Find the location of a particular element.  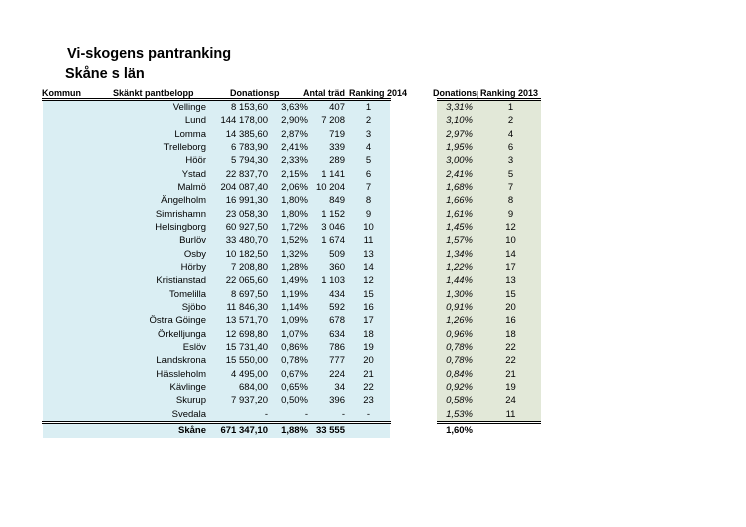

cell-ranking-2014: 3 is located at coordinates (368, 134).